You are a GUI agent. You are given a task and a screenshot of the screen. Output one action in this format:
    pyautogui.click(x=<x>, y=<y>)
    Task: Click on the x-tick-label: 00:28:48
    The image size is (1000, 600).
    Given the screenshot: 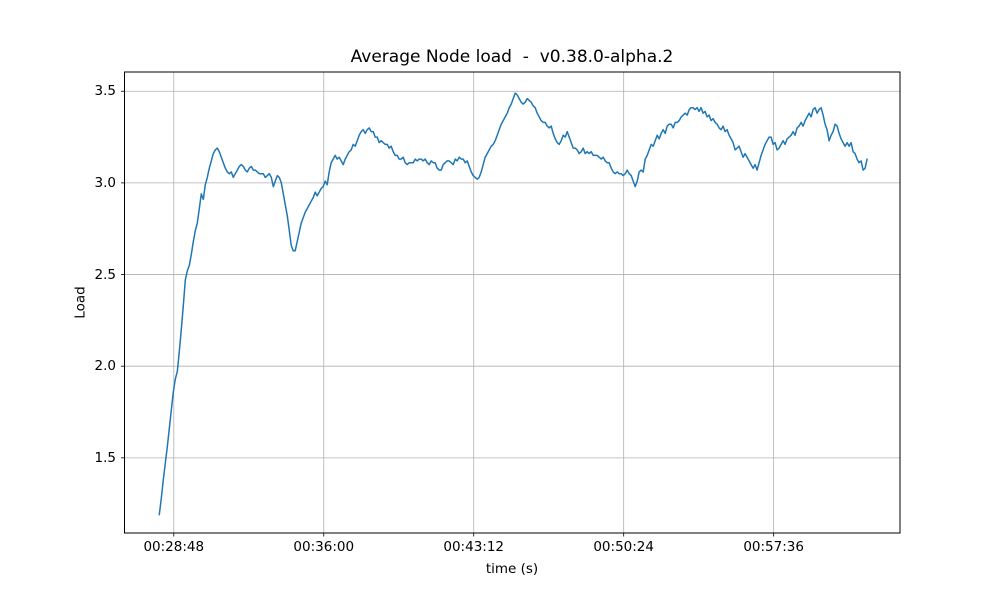 What is the action you would take?
    pyautogui.click(x=174, y=547)
    